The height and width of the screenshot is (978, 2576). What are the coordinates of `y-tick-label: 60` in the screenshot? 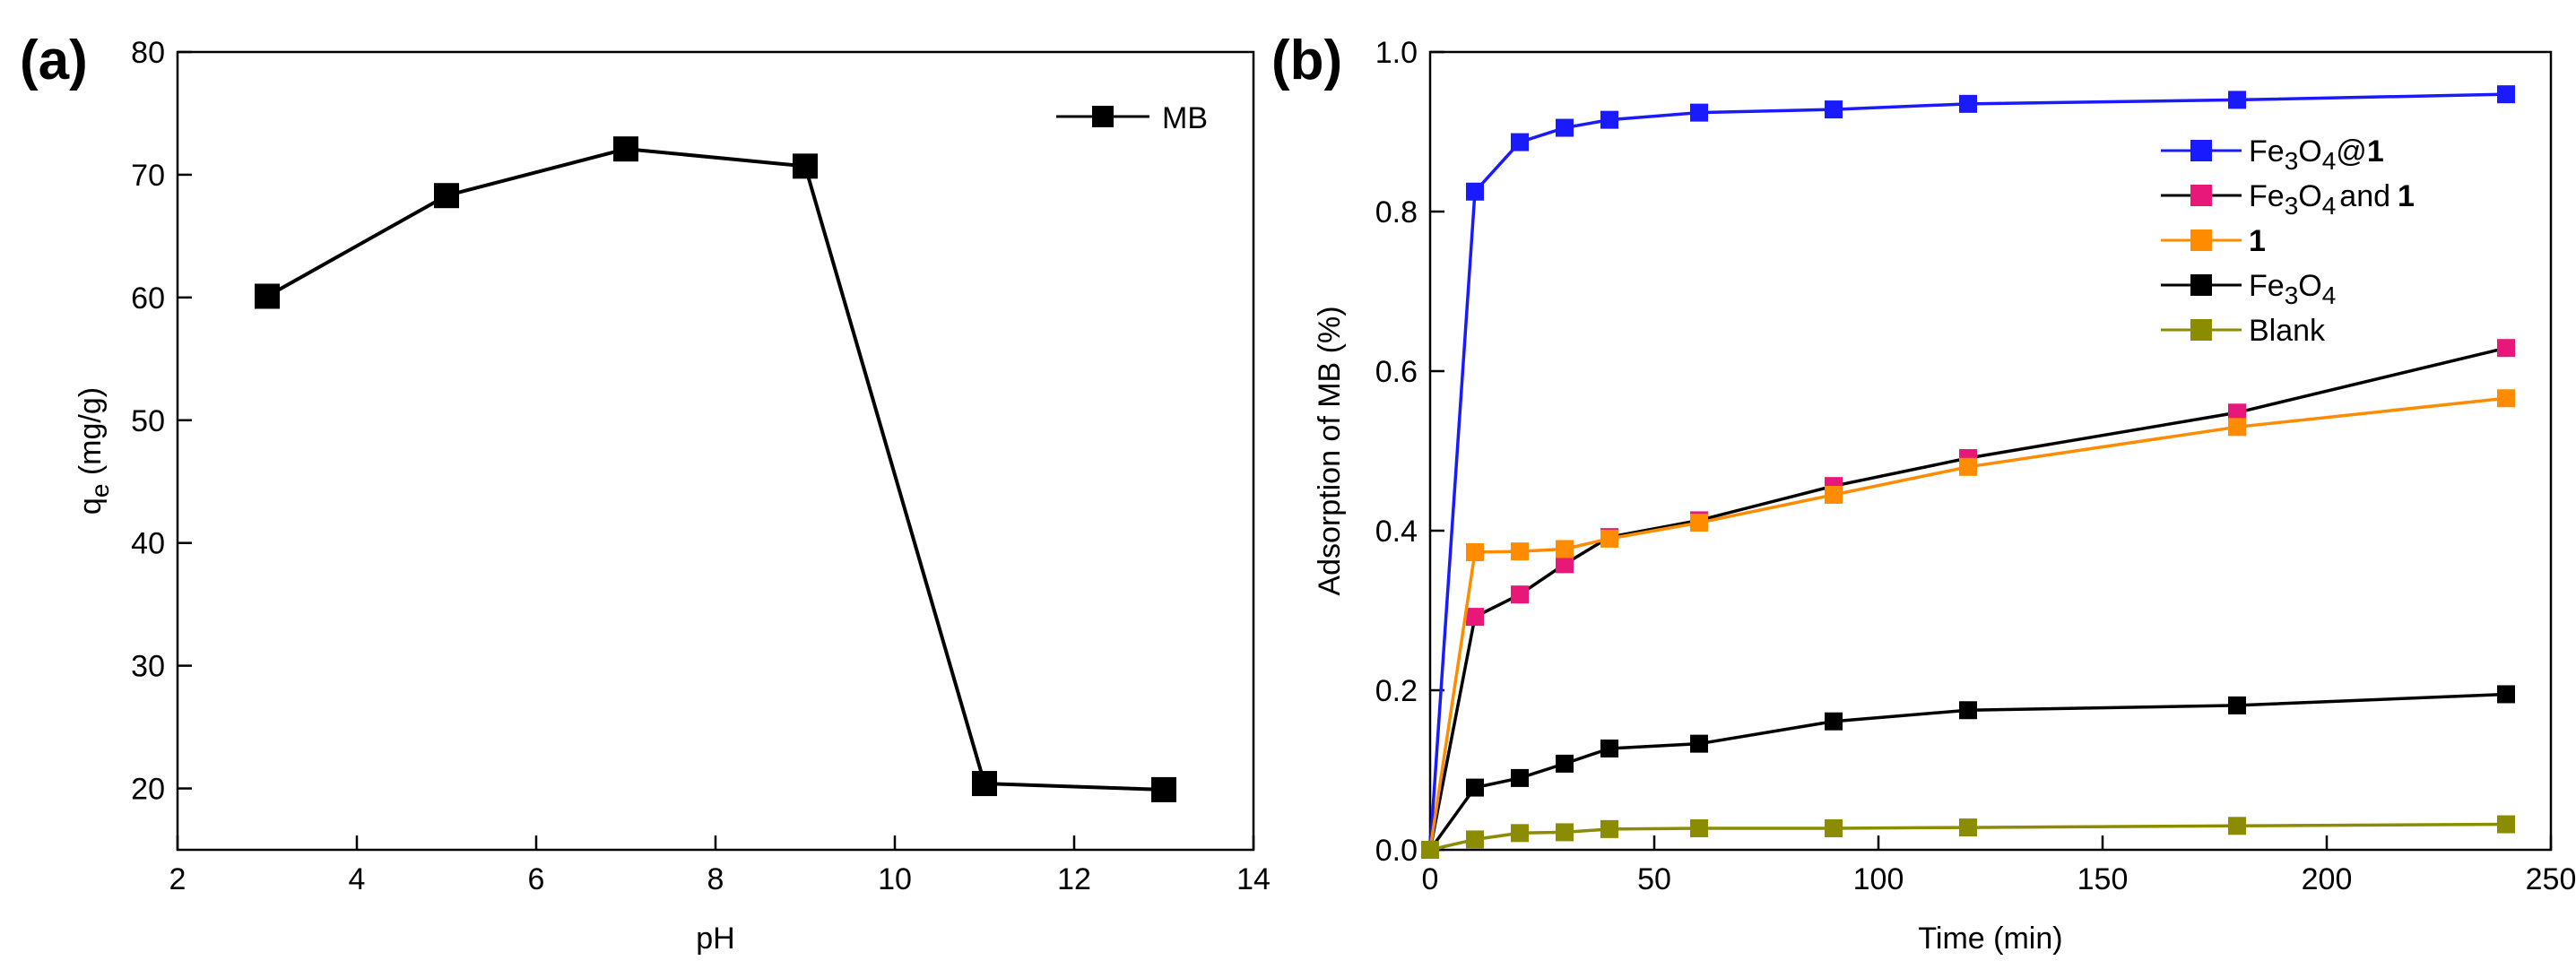 It's located at (148, 298).